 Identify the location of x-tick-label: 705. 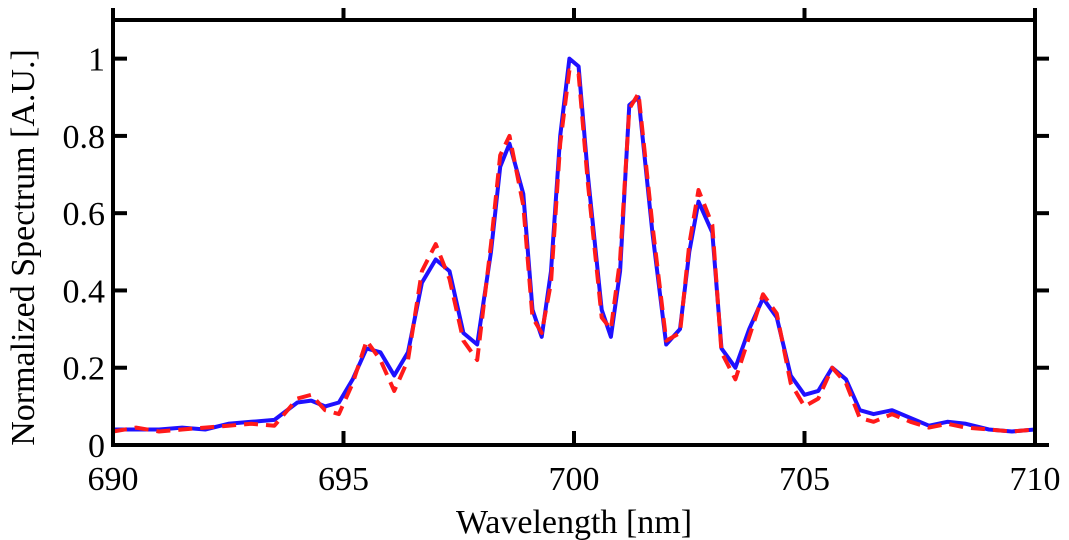
(804, 479).